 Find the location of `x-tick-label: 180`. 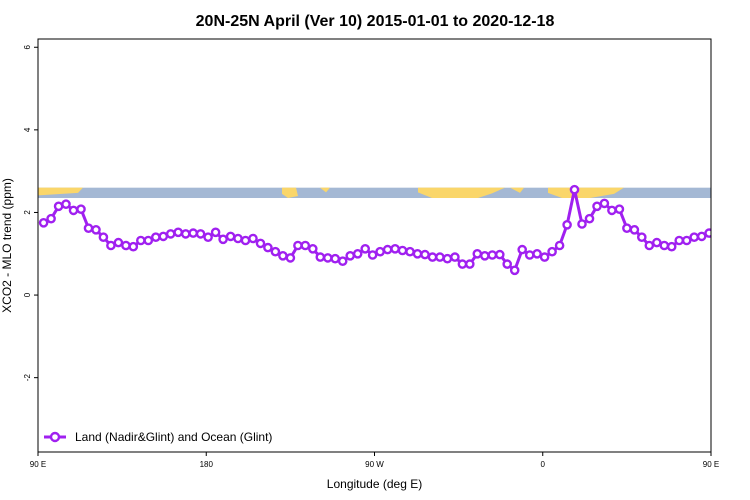

x-tick-label: 180 is located at coordinates (207, 464).